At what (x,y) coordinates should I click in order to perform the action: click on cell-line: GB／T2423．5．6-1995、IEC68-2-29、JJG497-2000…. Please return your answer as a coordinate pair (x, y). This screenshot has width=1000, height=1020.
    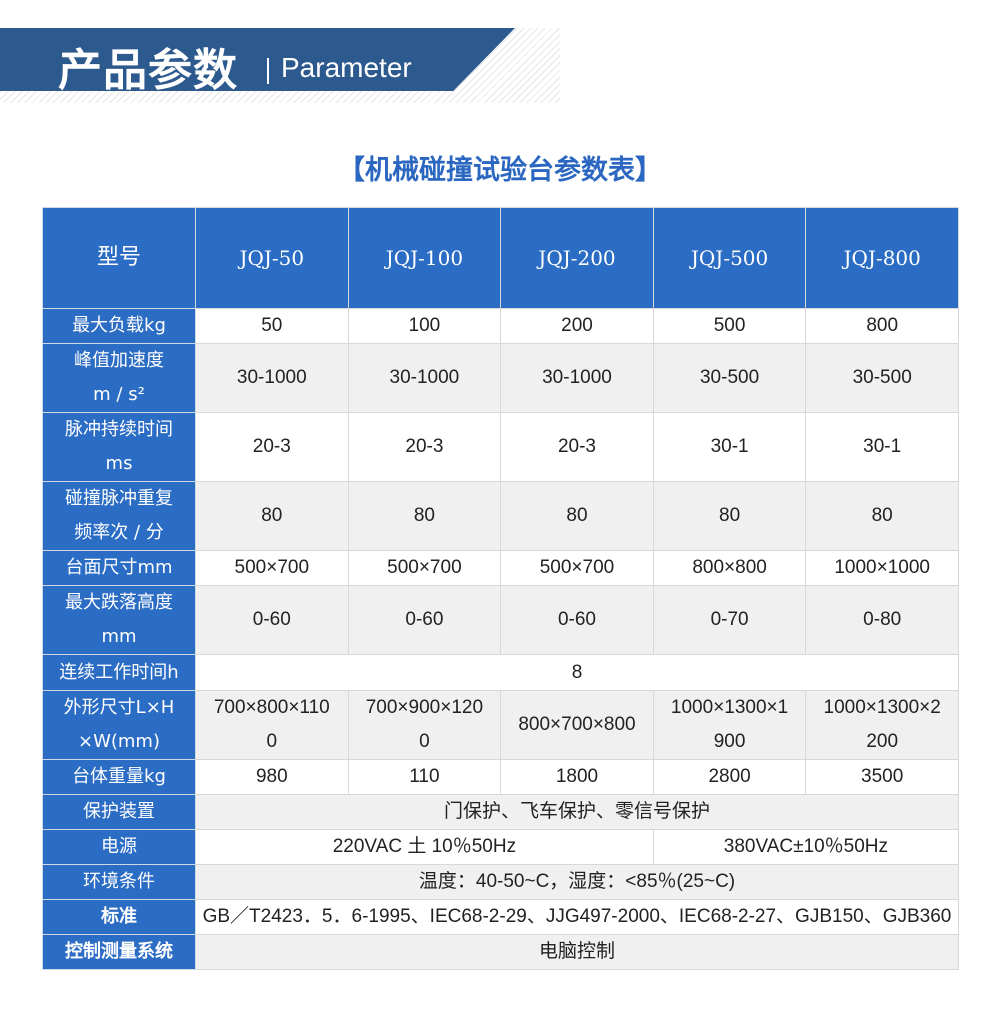
    Looking at the image, I should click on (577, 916).